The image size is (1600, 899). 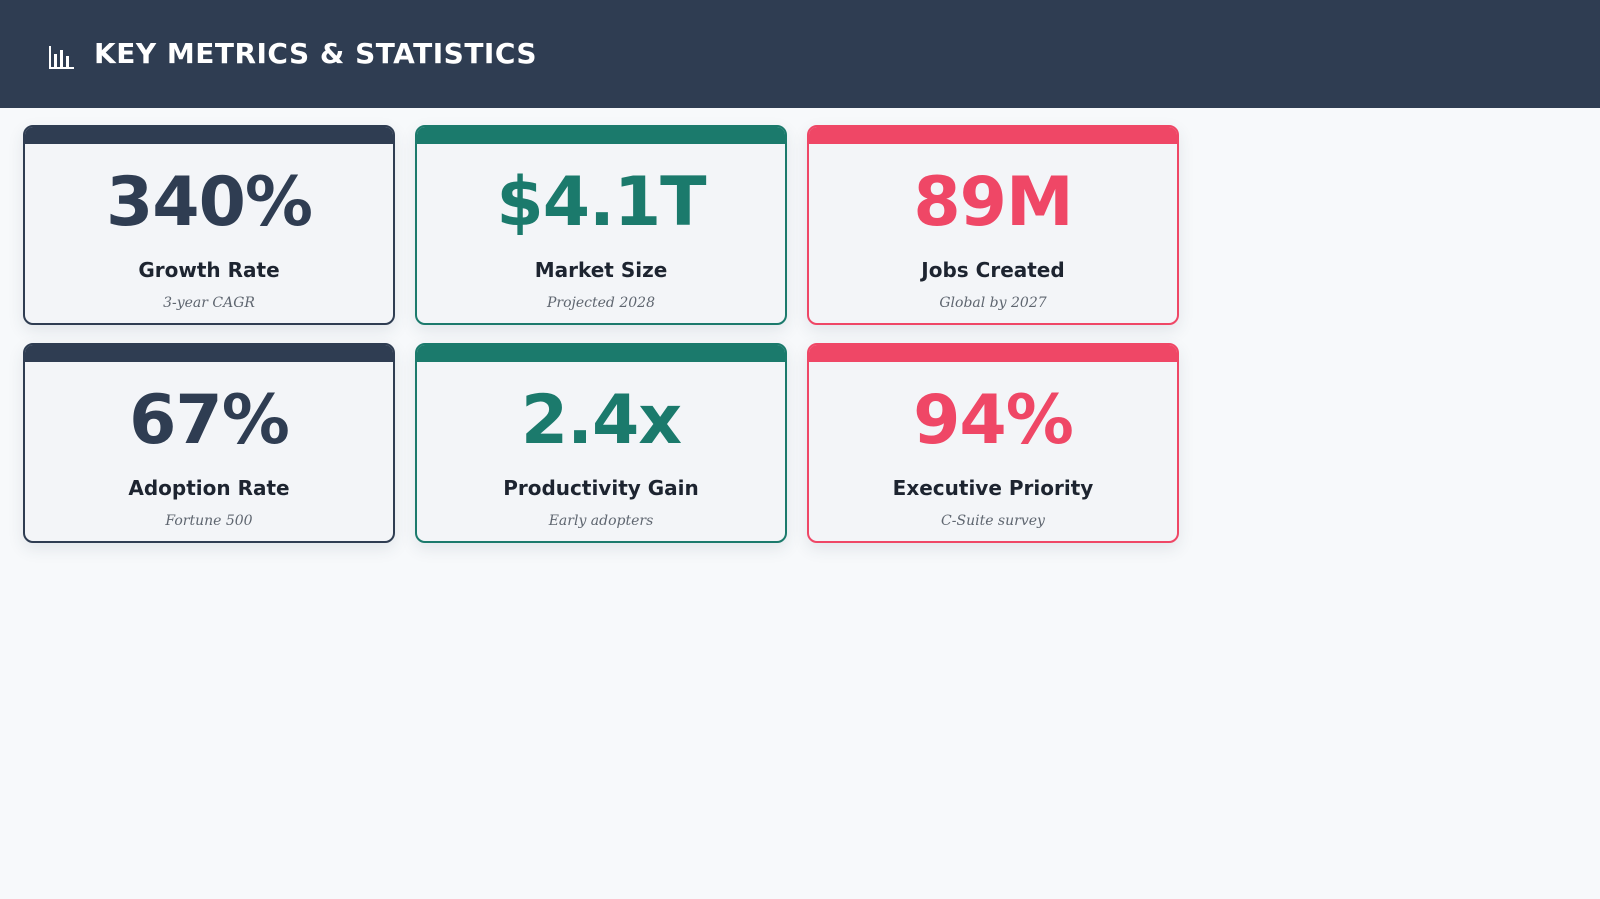 I want to click on page-title: KEY METRICS & STATISTICS, so click(x=316, y=53).